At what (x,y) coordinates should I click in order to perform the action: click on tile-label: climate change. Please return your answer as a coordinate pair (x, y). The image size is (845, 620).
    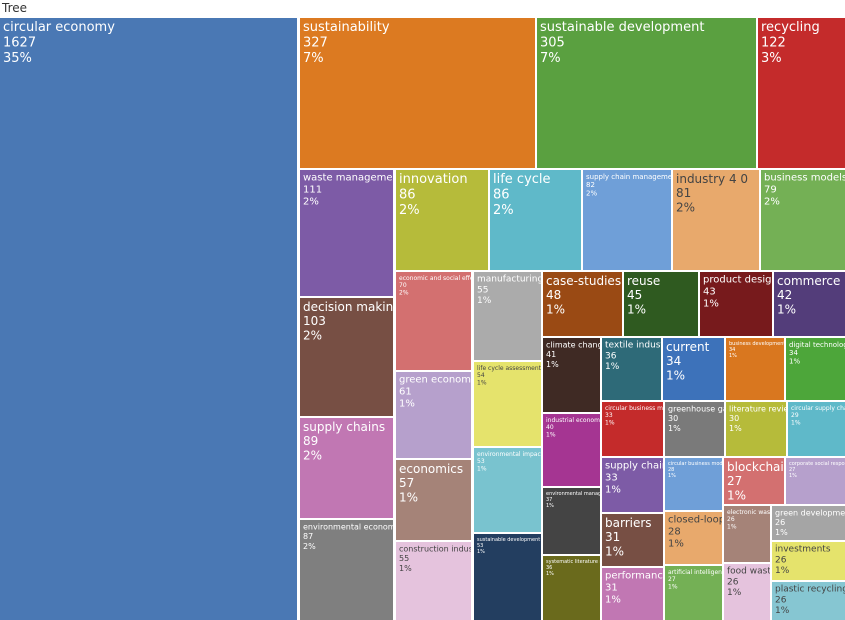
    Looking at the image, I should click on (577, 345).